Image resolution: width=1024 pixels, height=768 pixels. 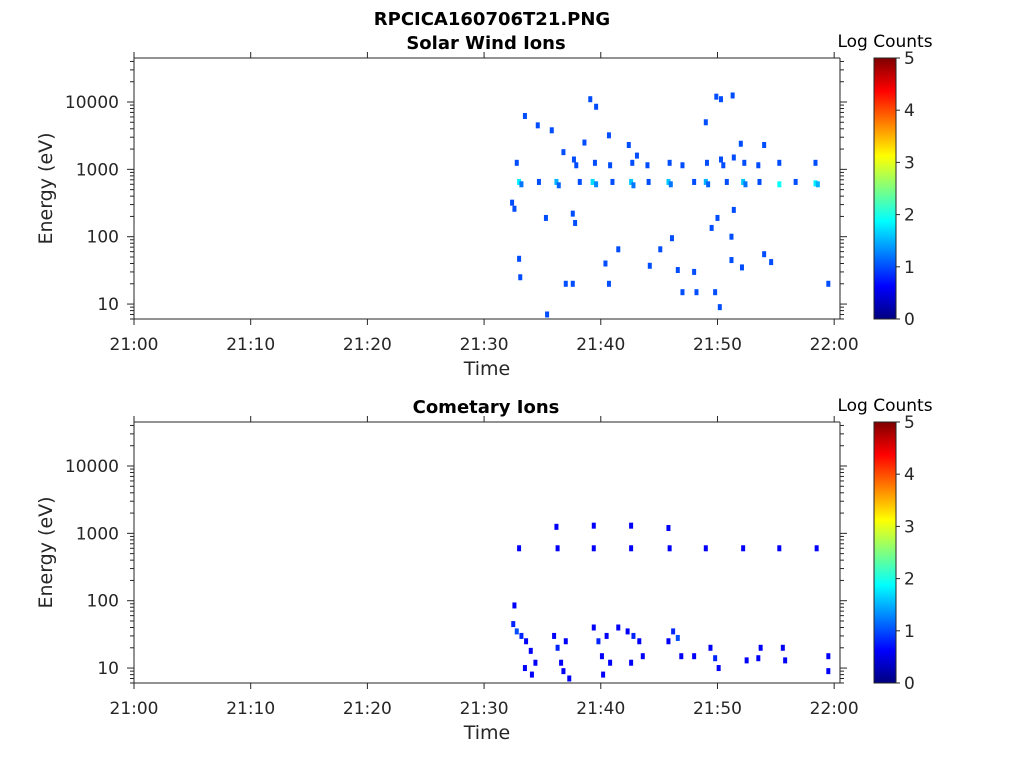 What do you see at coordinates (834, 345) in the screenshot?
I see `x-tick-label: 22:00` at bounding box center [834, 345].